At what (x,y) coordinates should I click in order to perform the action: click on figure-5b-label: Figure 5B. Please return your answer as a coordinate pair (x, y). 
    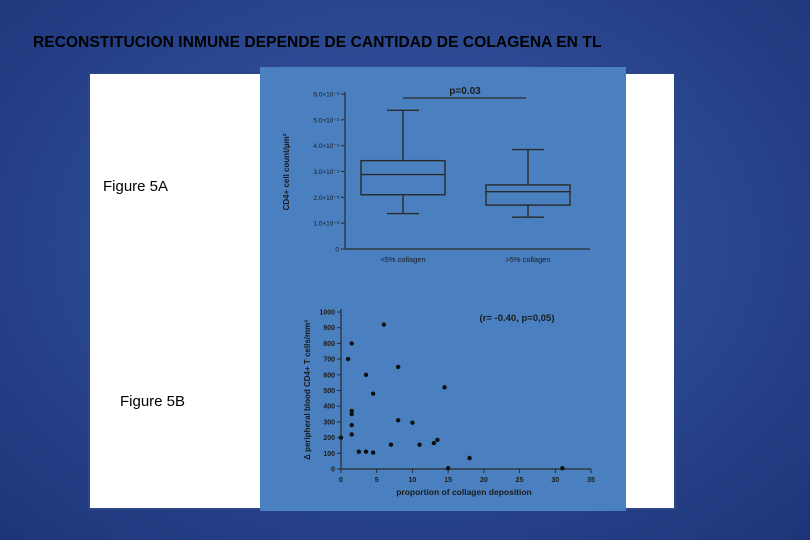
    Looking at the image, I should click on (153, 401).